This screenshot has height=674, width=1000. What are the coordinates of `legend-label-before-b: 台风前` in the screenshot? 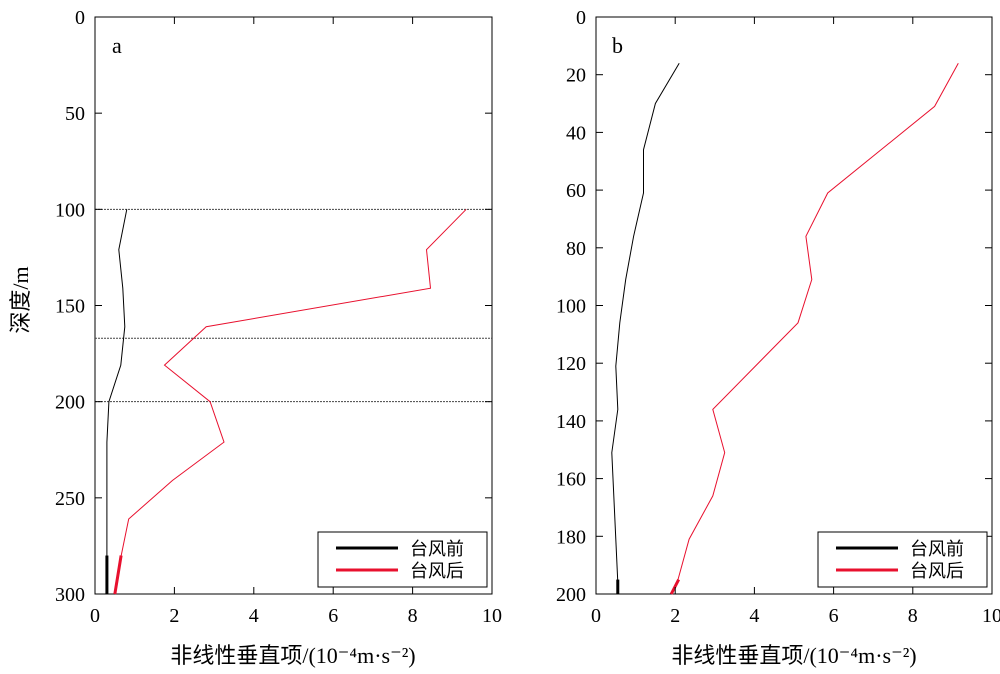 It's located at (937, 549).